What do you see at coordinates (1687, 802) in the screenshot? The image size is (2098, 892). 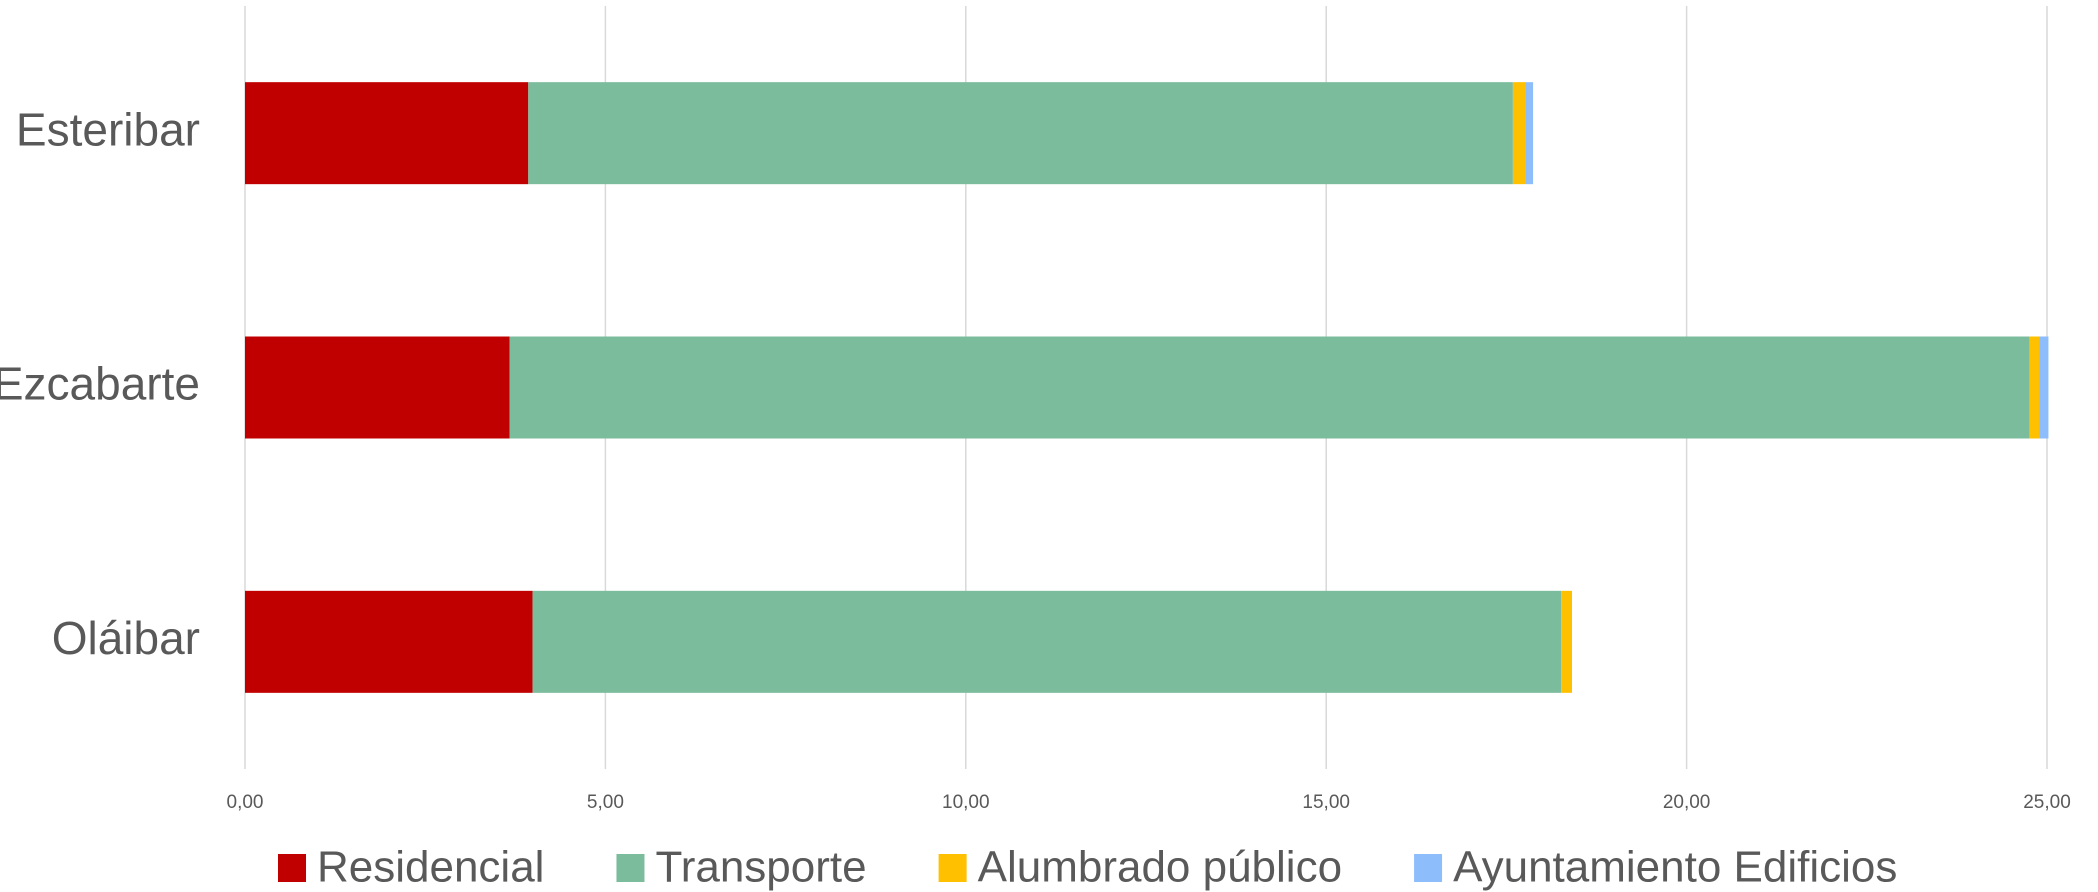 I see `x-tick-label: 20,00` at bounding box center [1687, 802].